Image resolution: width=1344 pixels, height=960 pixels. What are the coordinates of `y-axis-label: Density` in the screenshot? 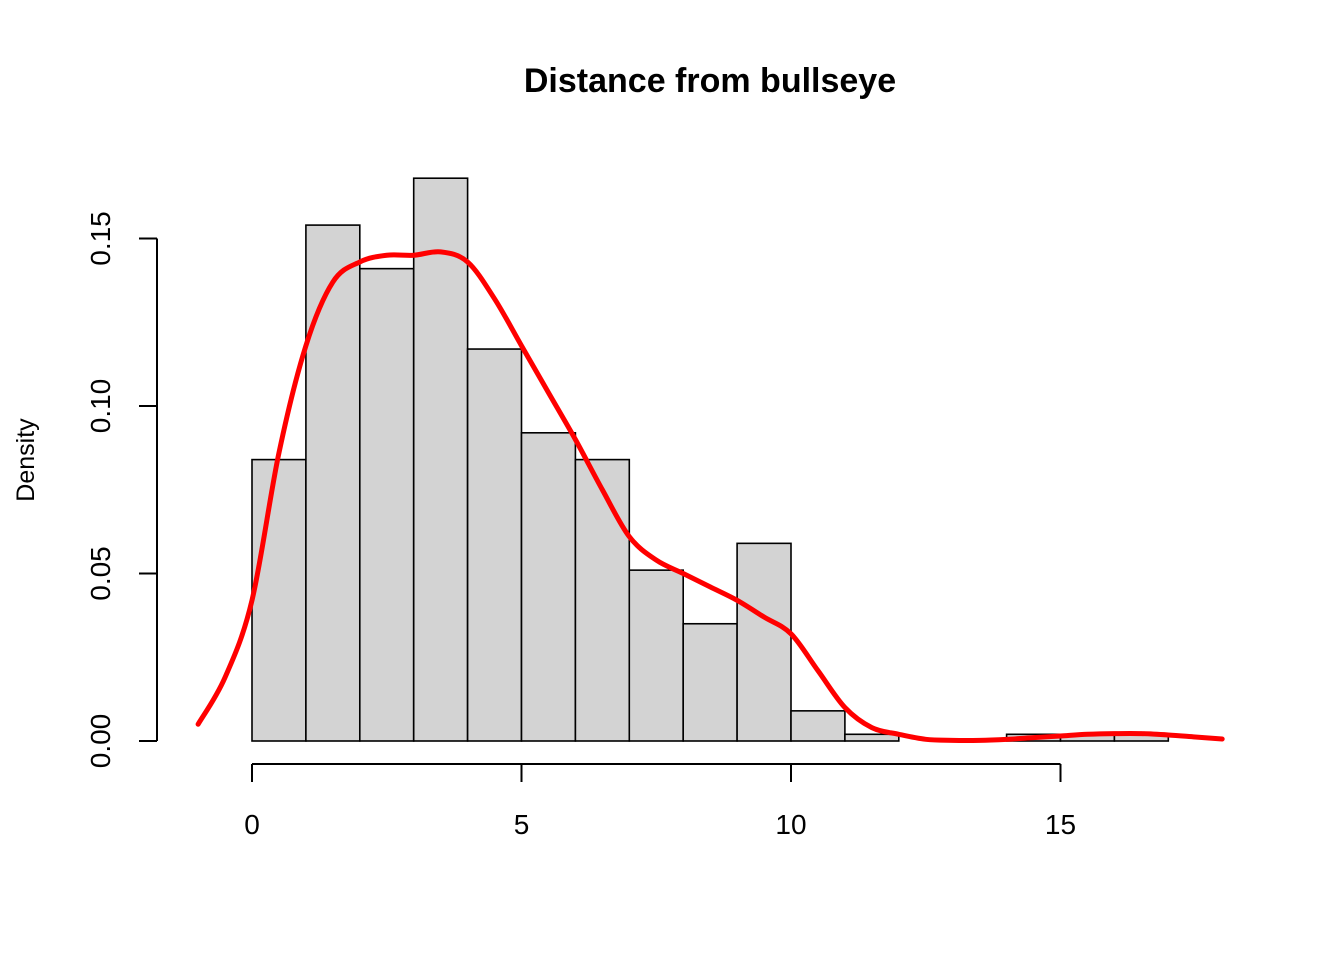 It's located at (26, 460).